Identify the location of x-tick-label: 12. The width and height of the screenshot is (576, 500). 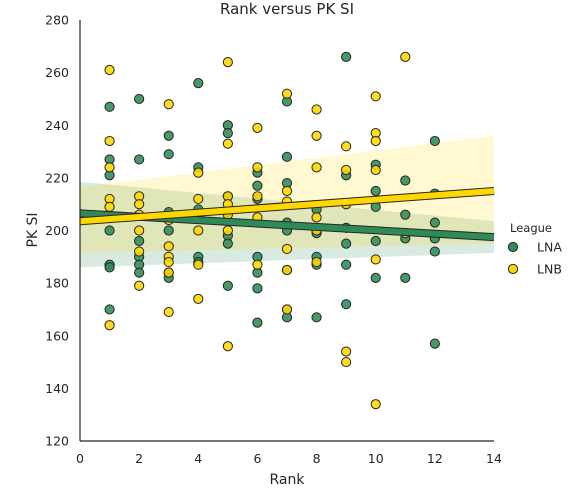
(435, 458).